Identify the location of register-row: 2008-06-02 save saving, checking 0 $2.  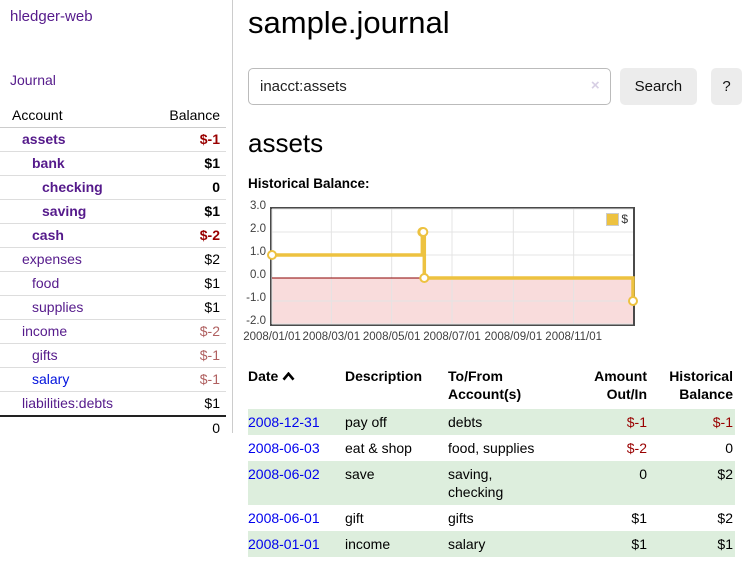
(491, 483).